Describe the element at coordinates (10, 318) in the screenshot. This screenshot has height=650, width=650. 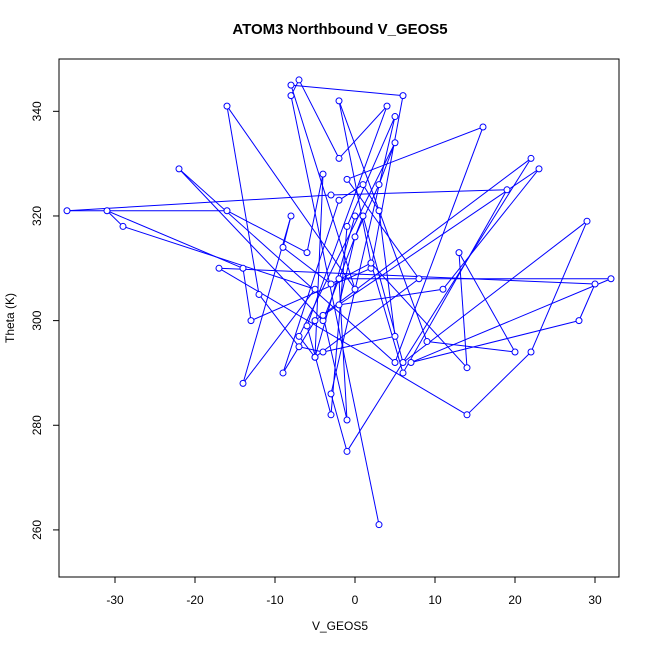
I see `y-axis-label: Theta (K)` at that location.